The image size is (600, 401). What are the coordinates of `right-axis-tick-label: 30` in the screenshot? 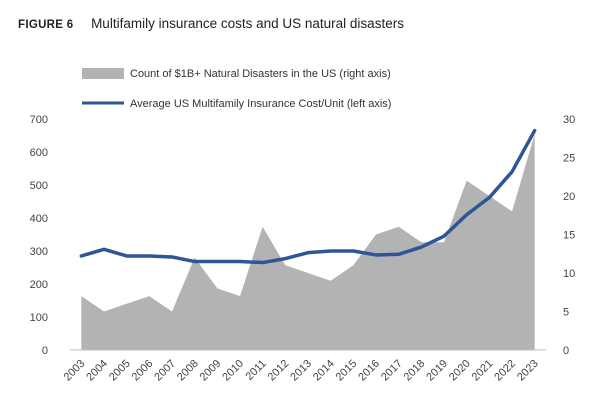 It's located at (569, 120).